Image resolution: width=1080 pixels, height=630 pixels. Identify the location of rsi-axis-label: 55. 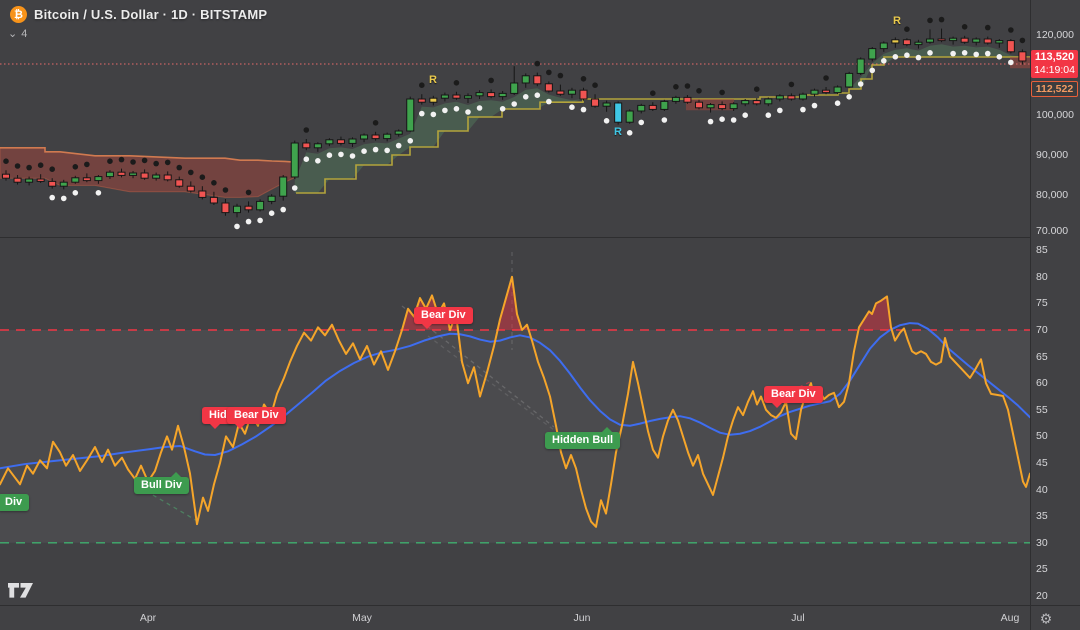
(1042, 410).